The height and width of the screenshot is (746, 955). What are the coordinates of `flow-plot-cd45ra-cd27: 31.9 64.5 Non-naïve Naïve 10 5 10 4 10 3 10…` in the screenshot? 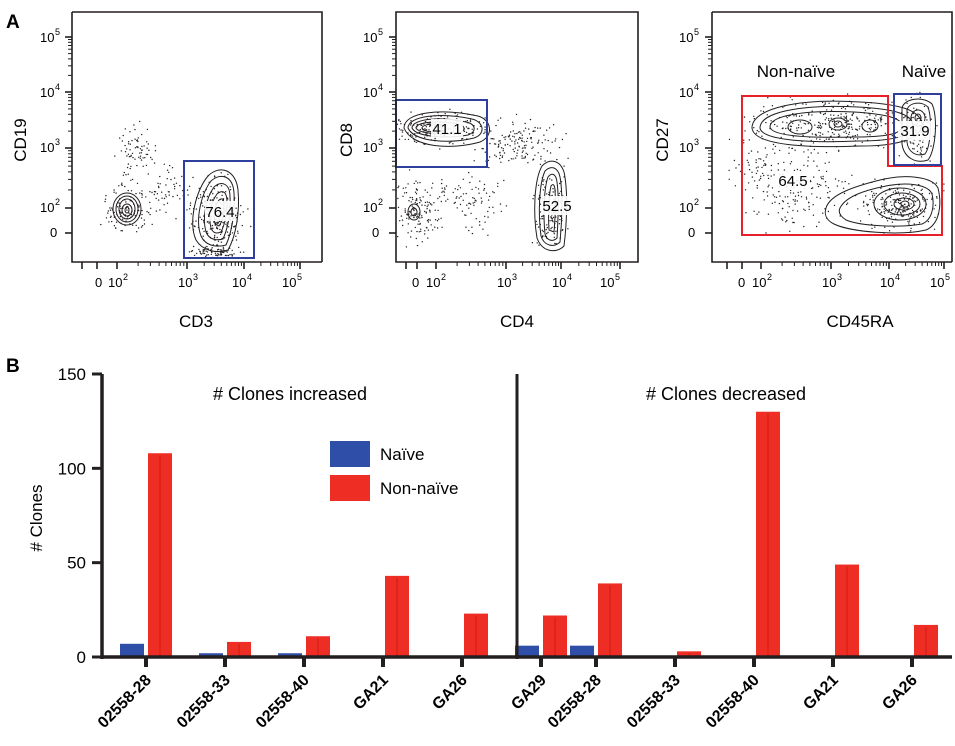 It's located at (803, 171).